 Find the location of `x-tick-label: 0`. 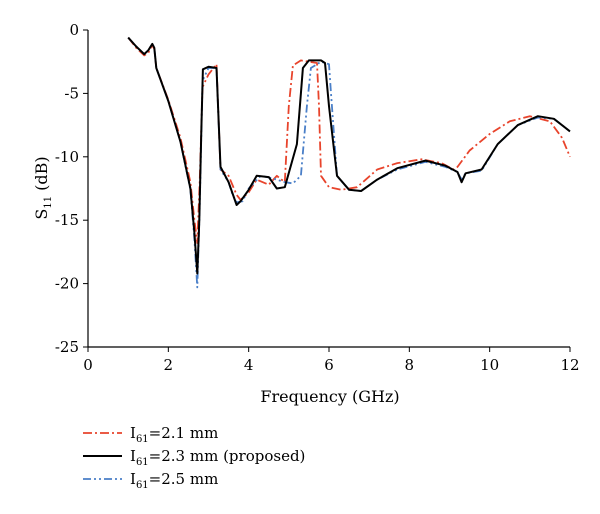

x-tick-label: 0 is located at coordinates (88, 365).